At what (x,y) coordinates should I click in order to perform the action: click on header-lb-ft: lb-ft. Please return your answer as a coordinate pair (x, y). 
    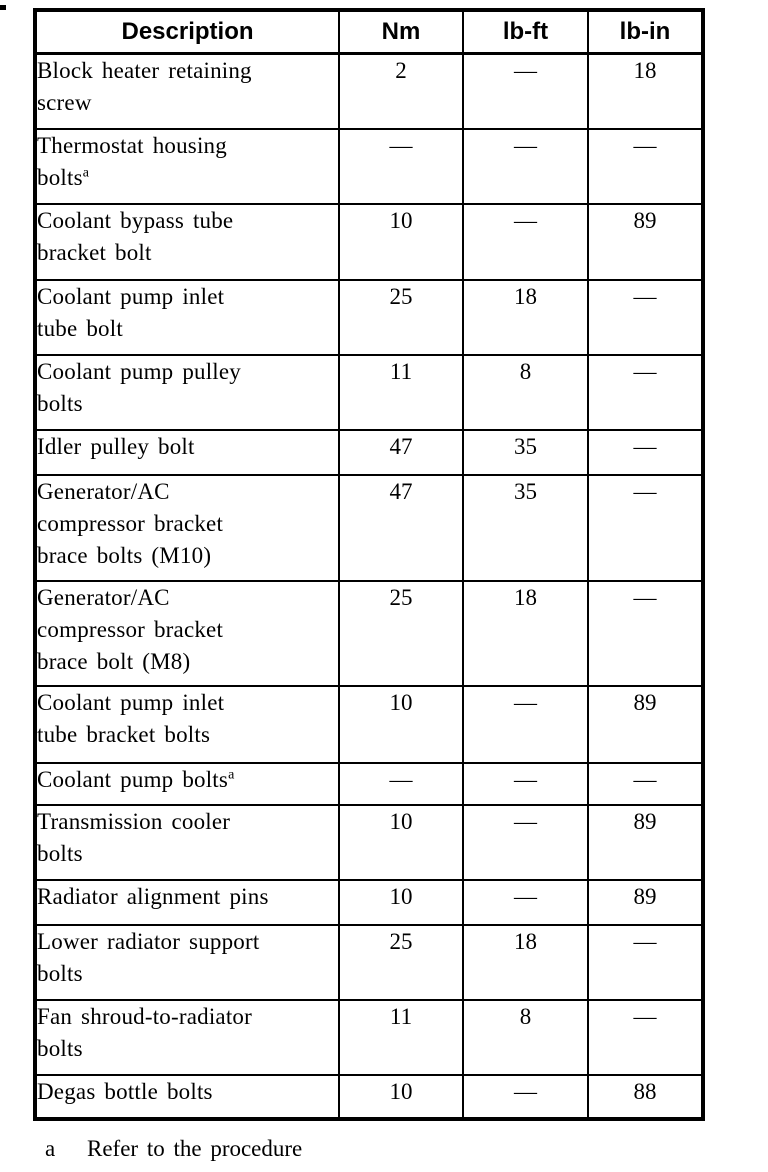
    Looking at the image, I should click on (525, 32).